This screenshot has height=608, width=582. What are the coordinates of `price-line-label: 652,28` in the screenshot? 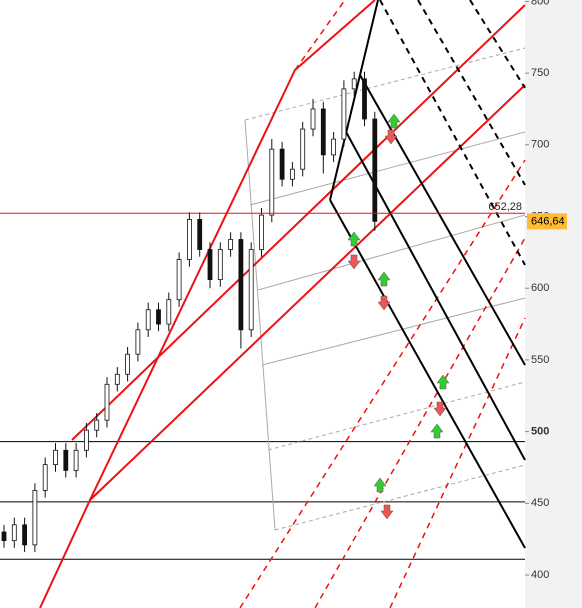 It's located at (505, 207).